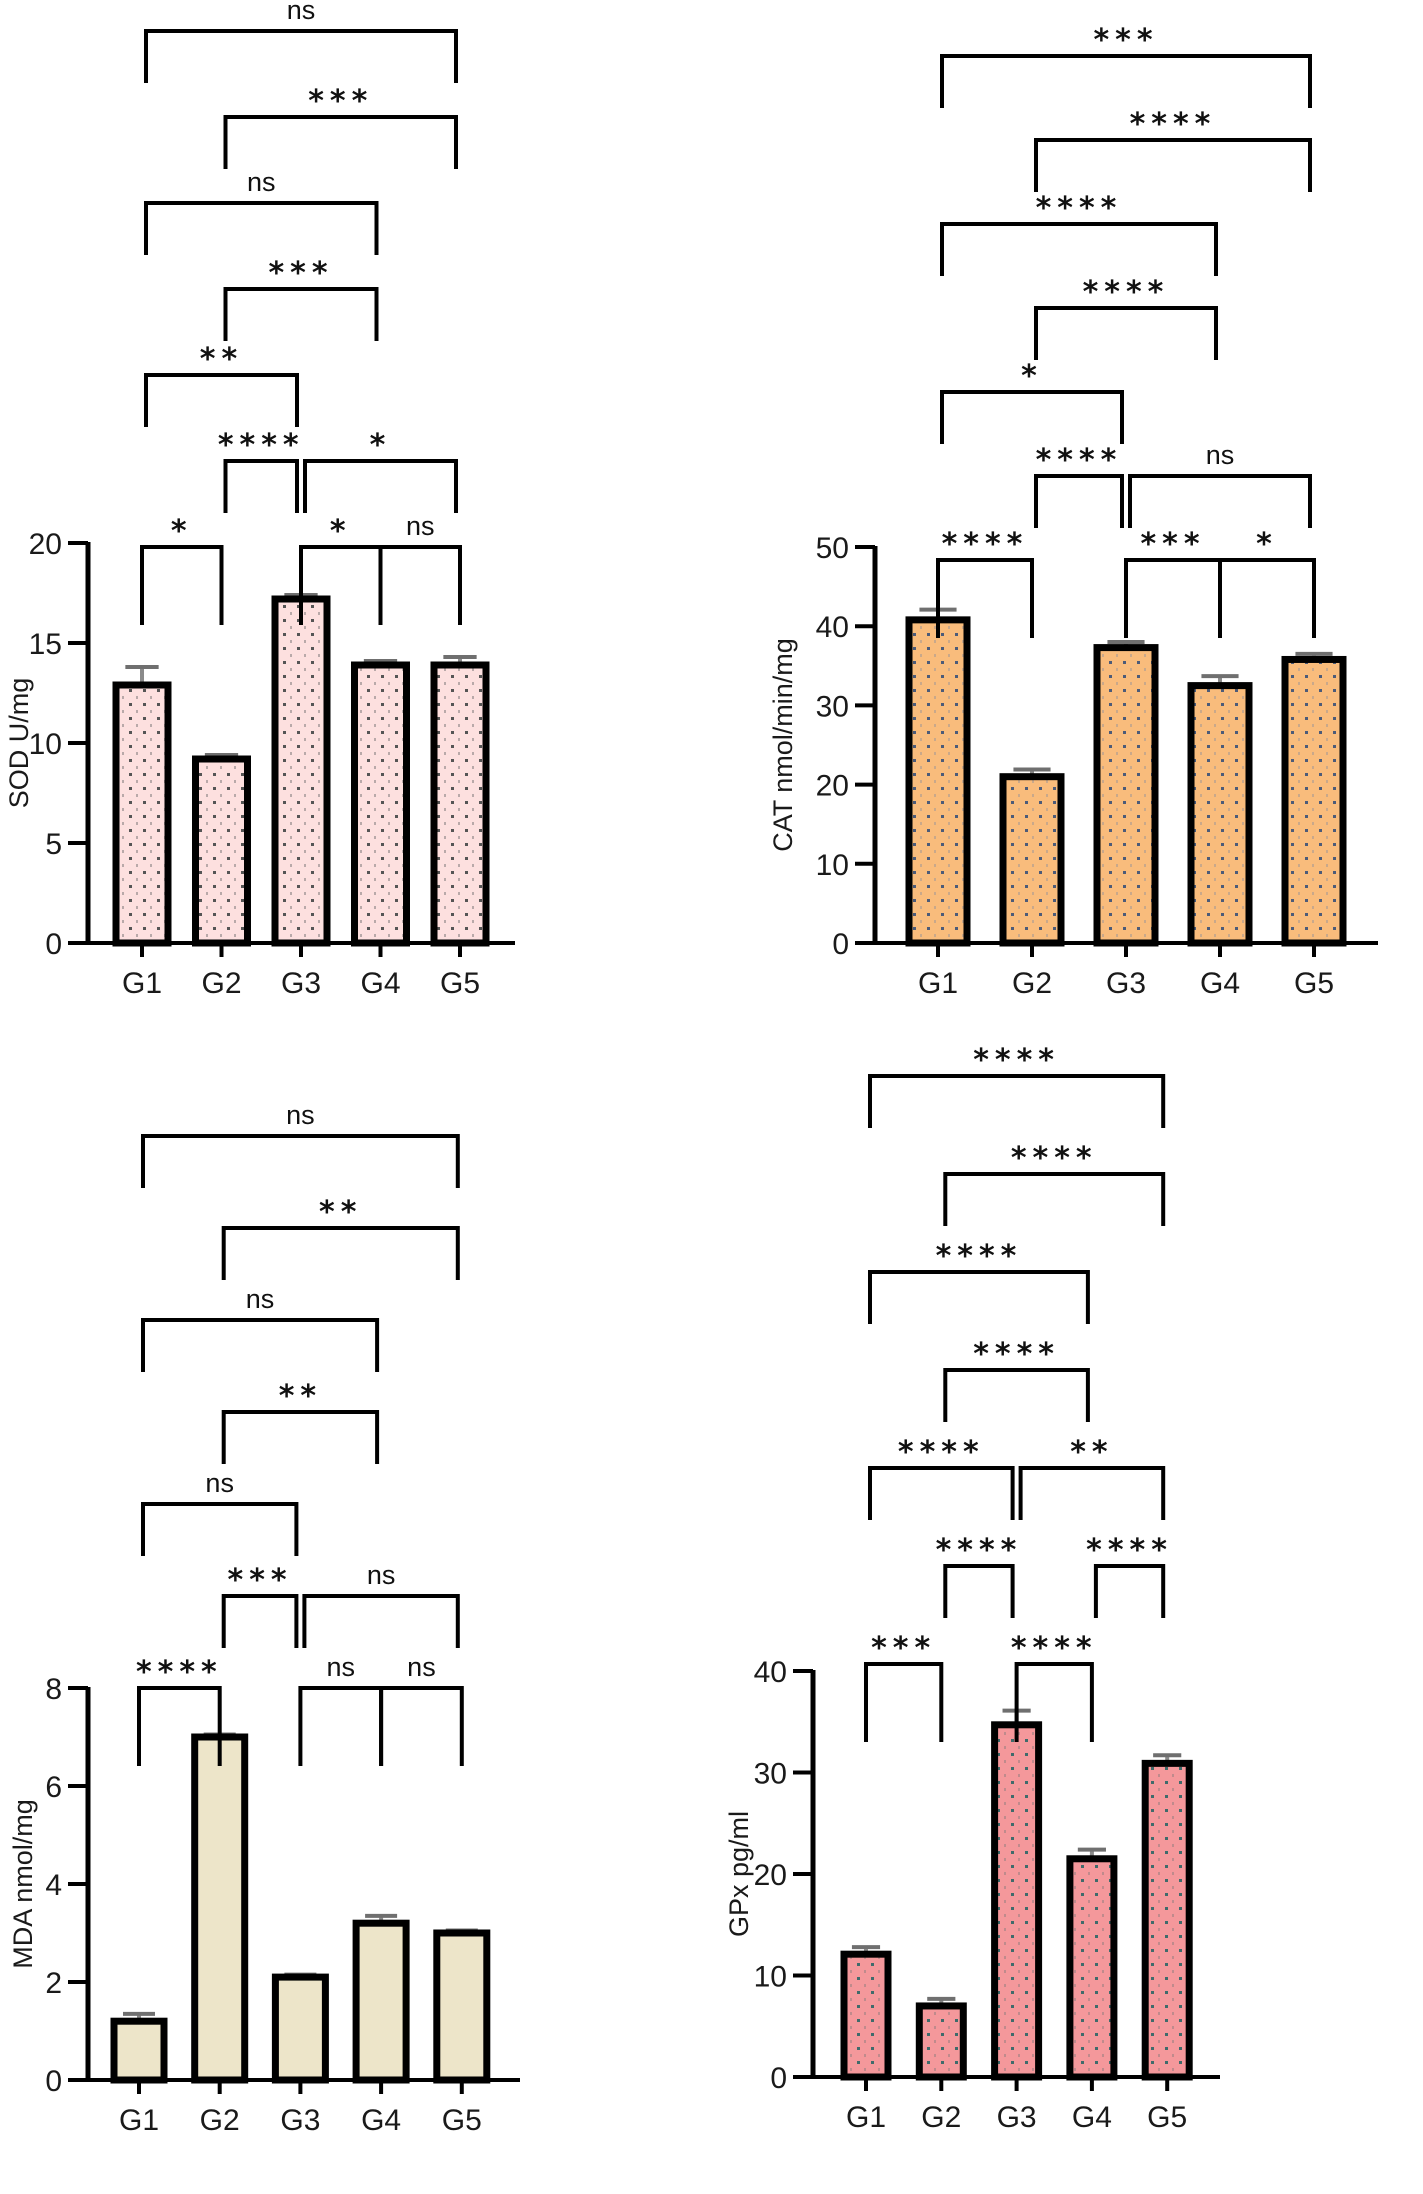  Describe the element at coordinates (770, 1672) in the screenshot. I see `y-tick-label: 40` at that location.